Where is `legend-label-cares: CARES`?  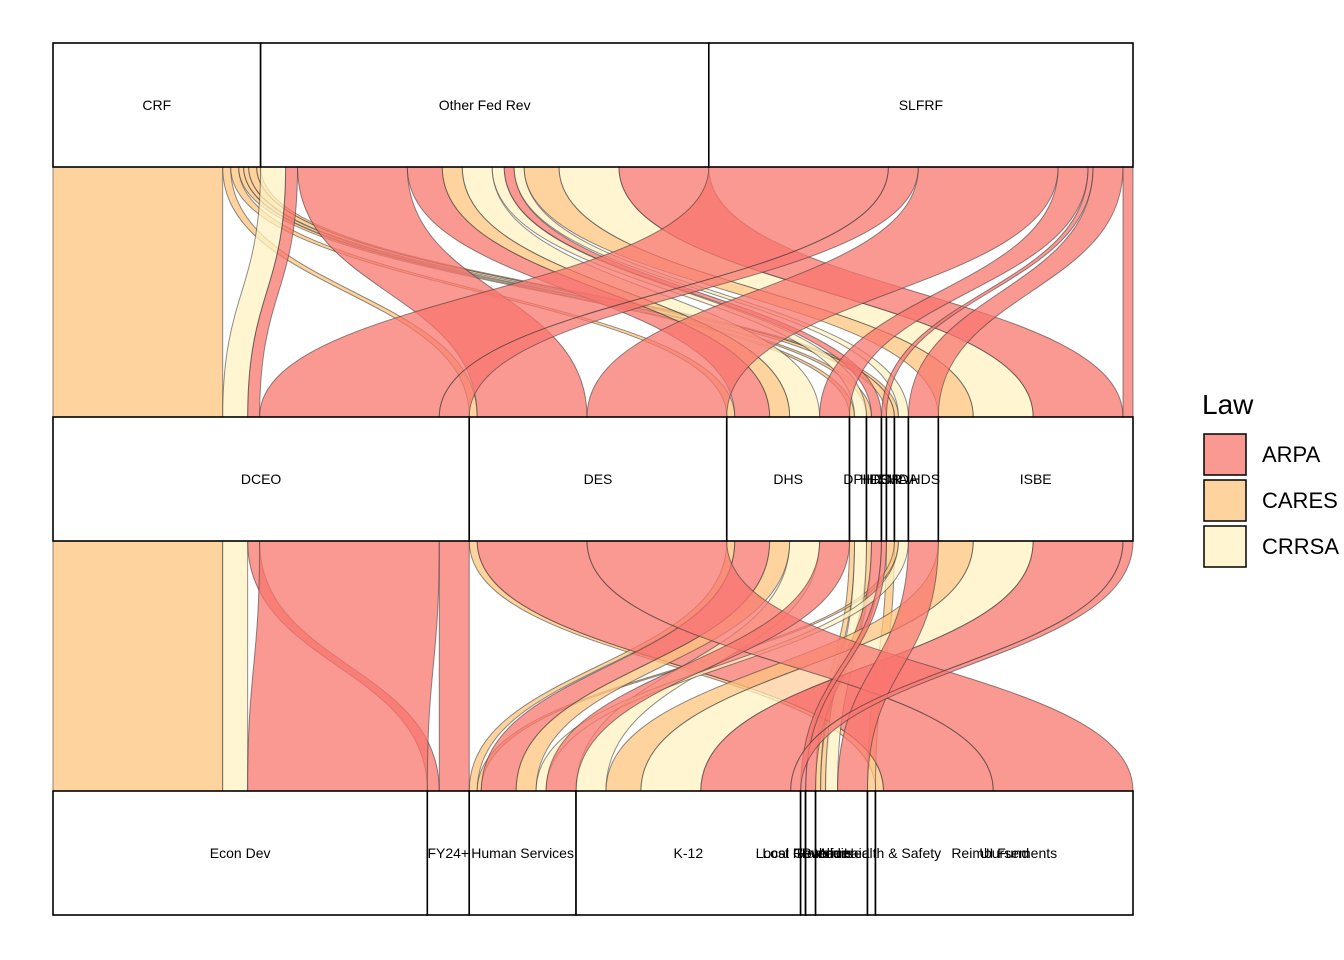
legend-label-cares: CARES is located at coordinates (1300, 500).